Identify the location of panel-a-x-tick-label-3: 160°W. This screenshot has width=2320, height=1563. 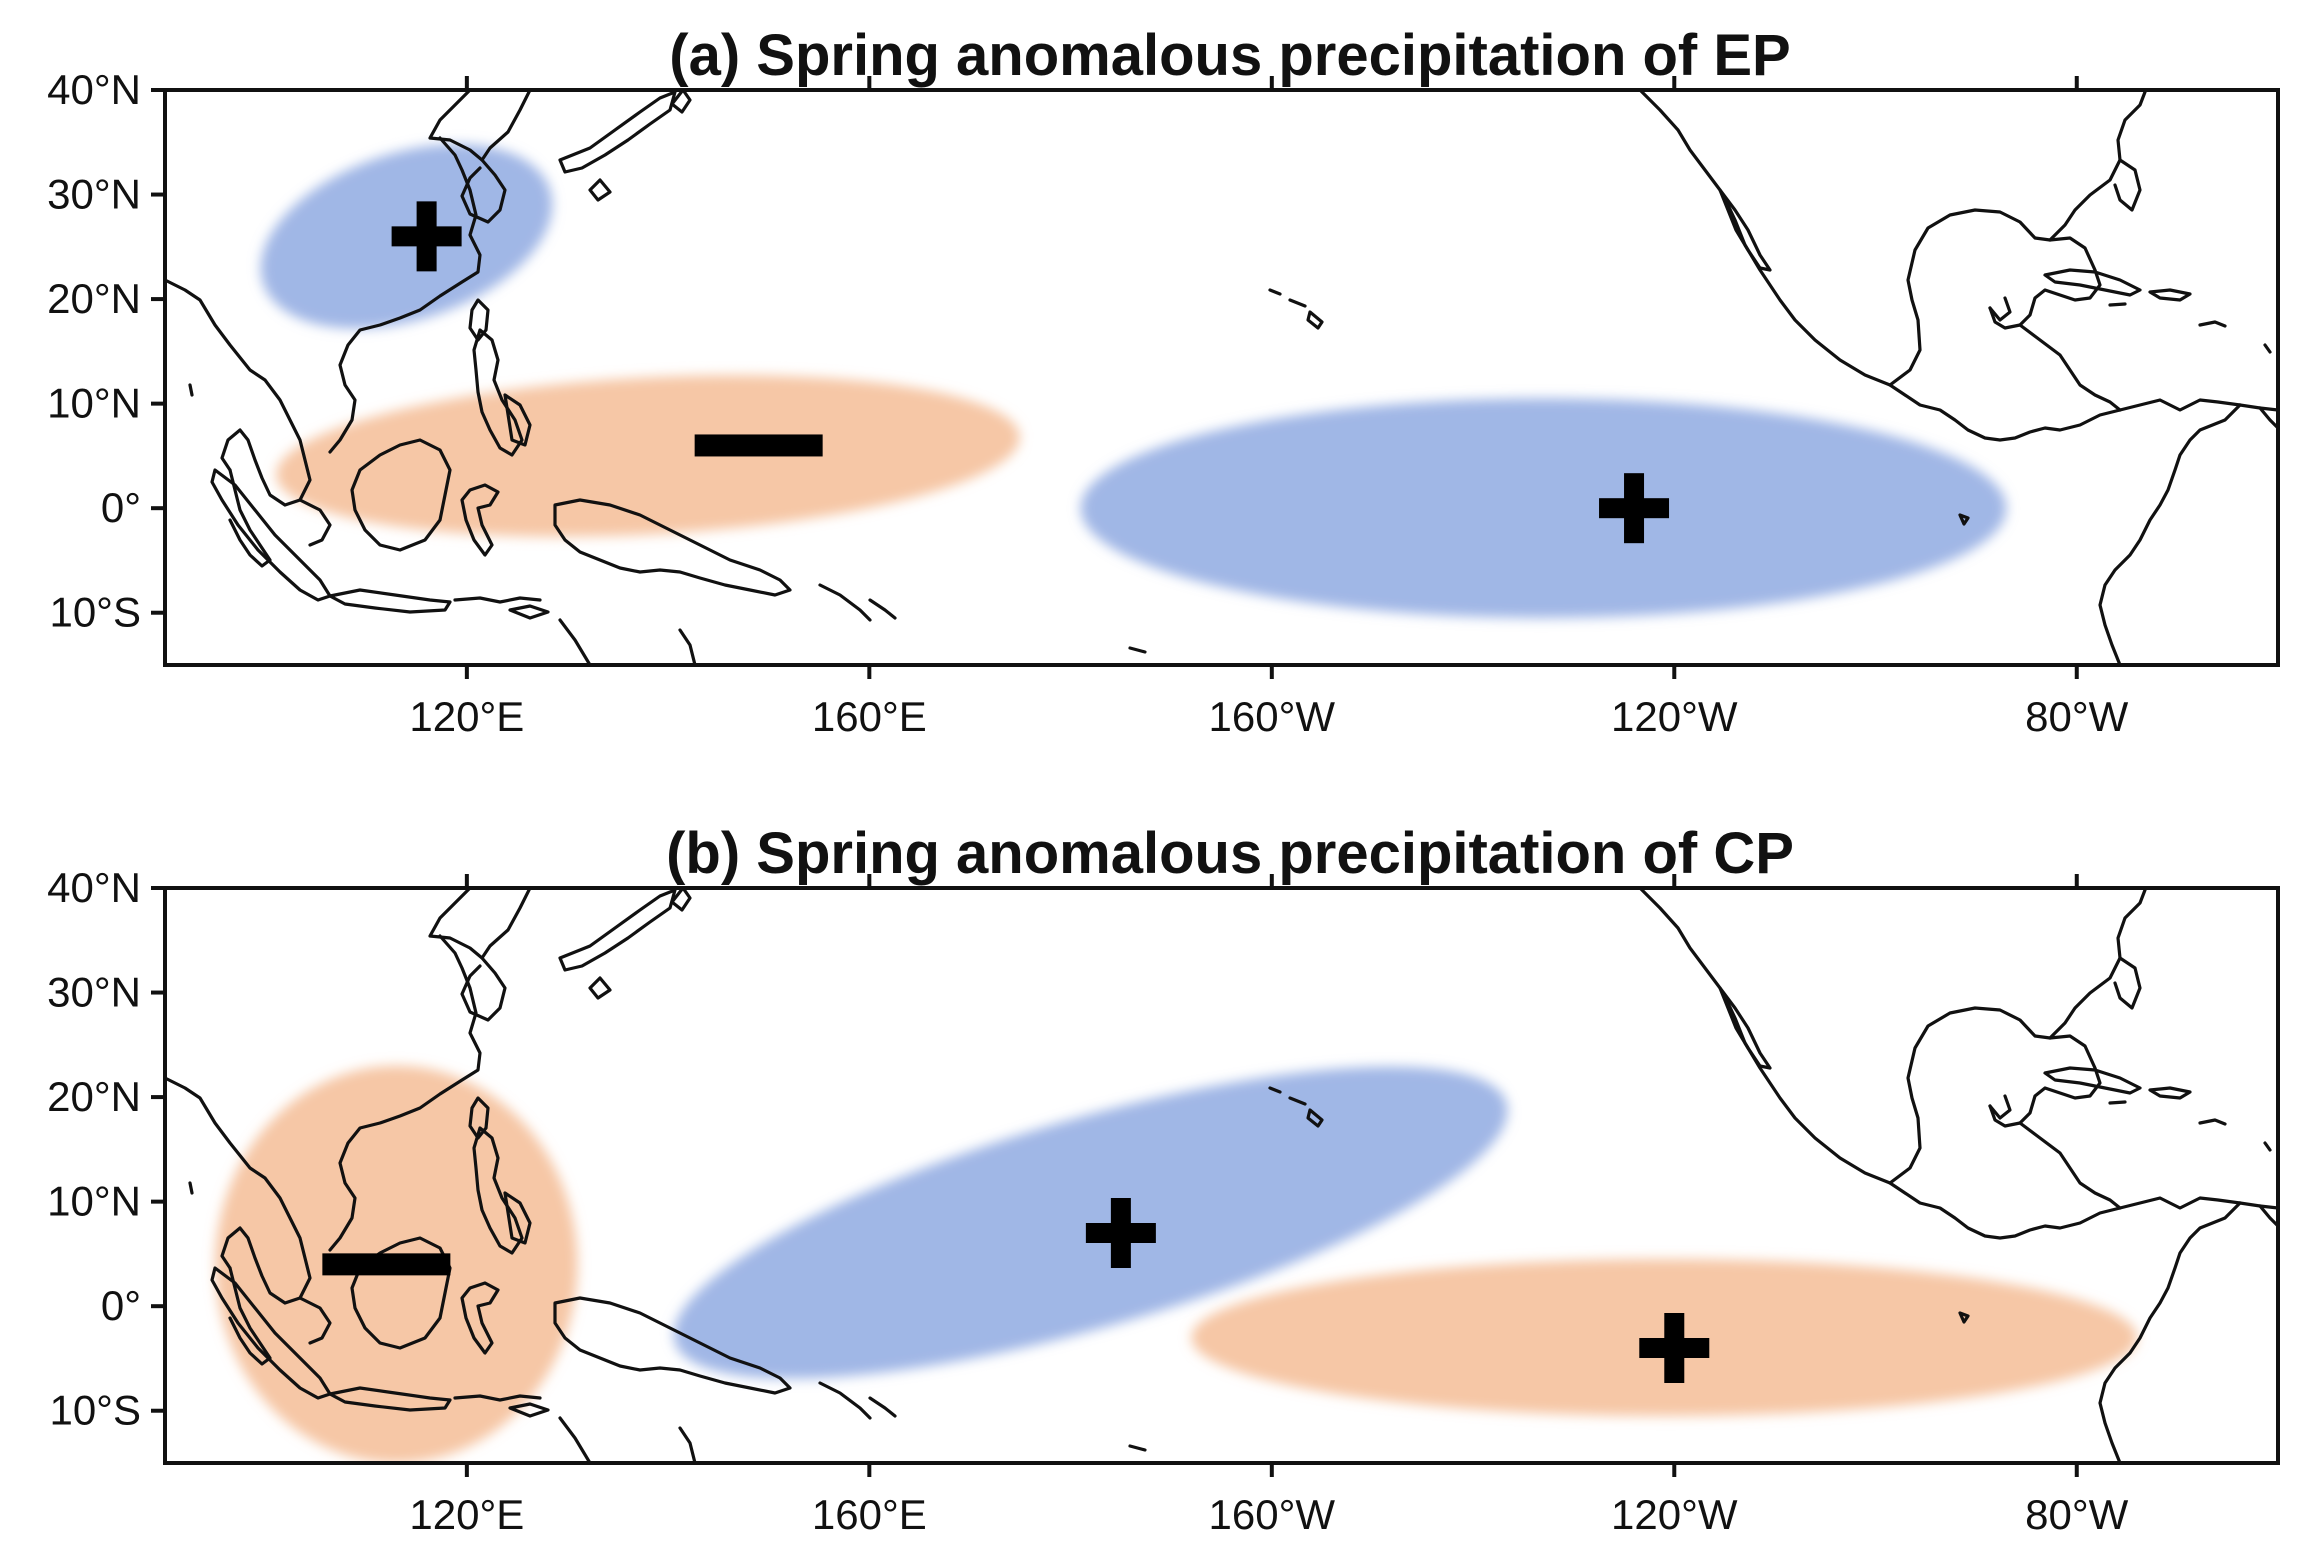
(1272, 716).